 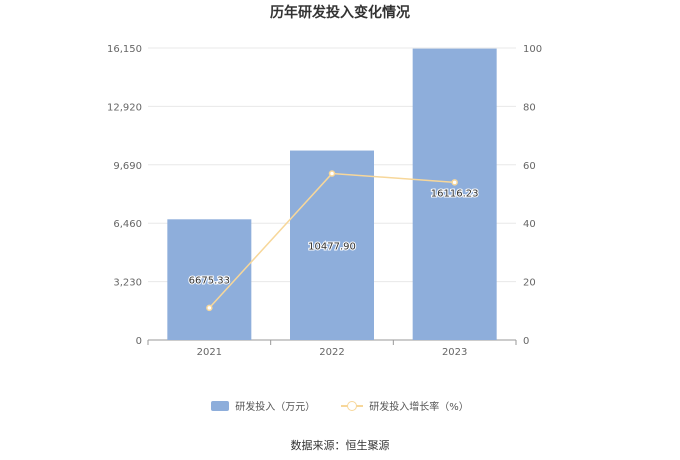 I want to click on chart-legend: 研发投入（万元） 研发投入增长率（%）, so click(x=340, y=405).